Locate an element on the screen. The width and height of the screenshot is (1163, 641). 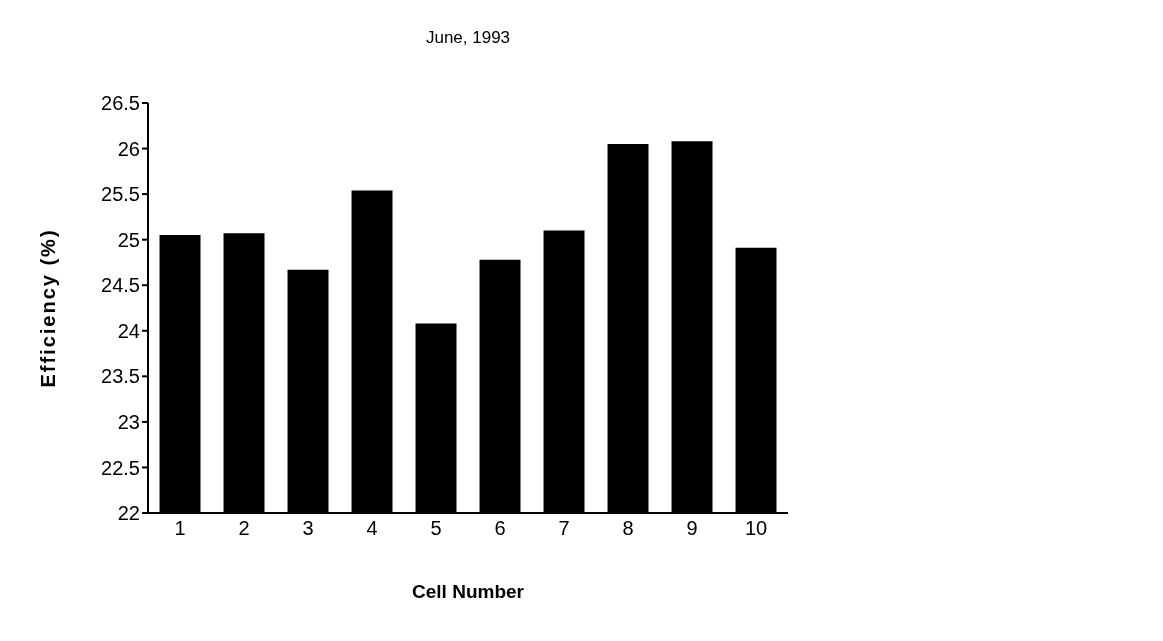
x-tick-label: 6 is located at coordinates (500, 528).